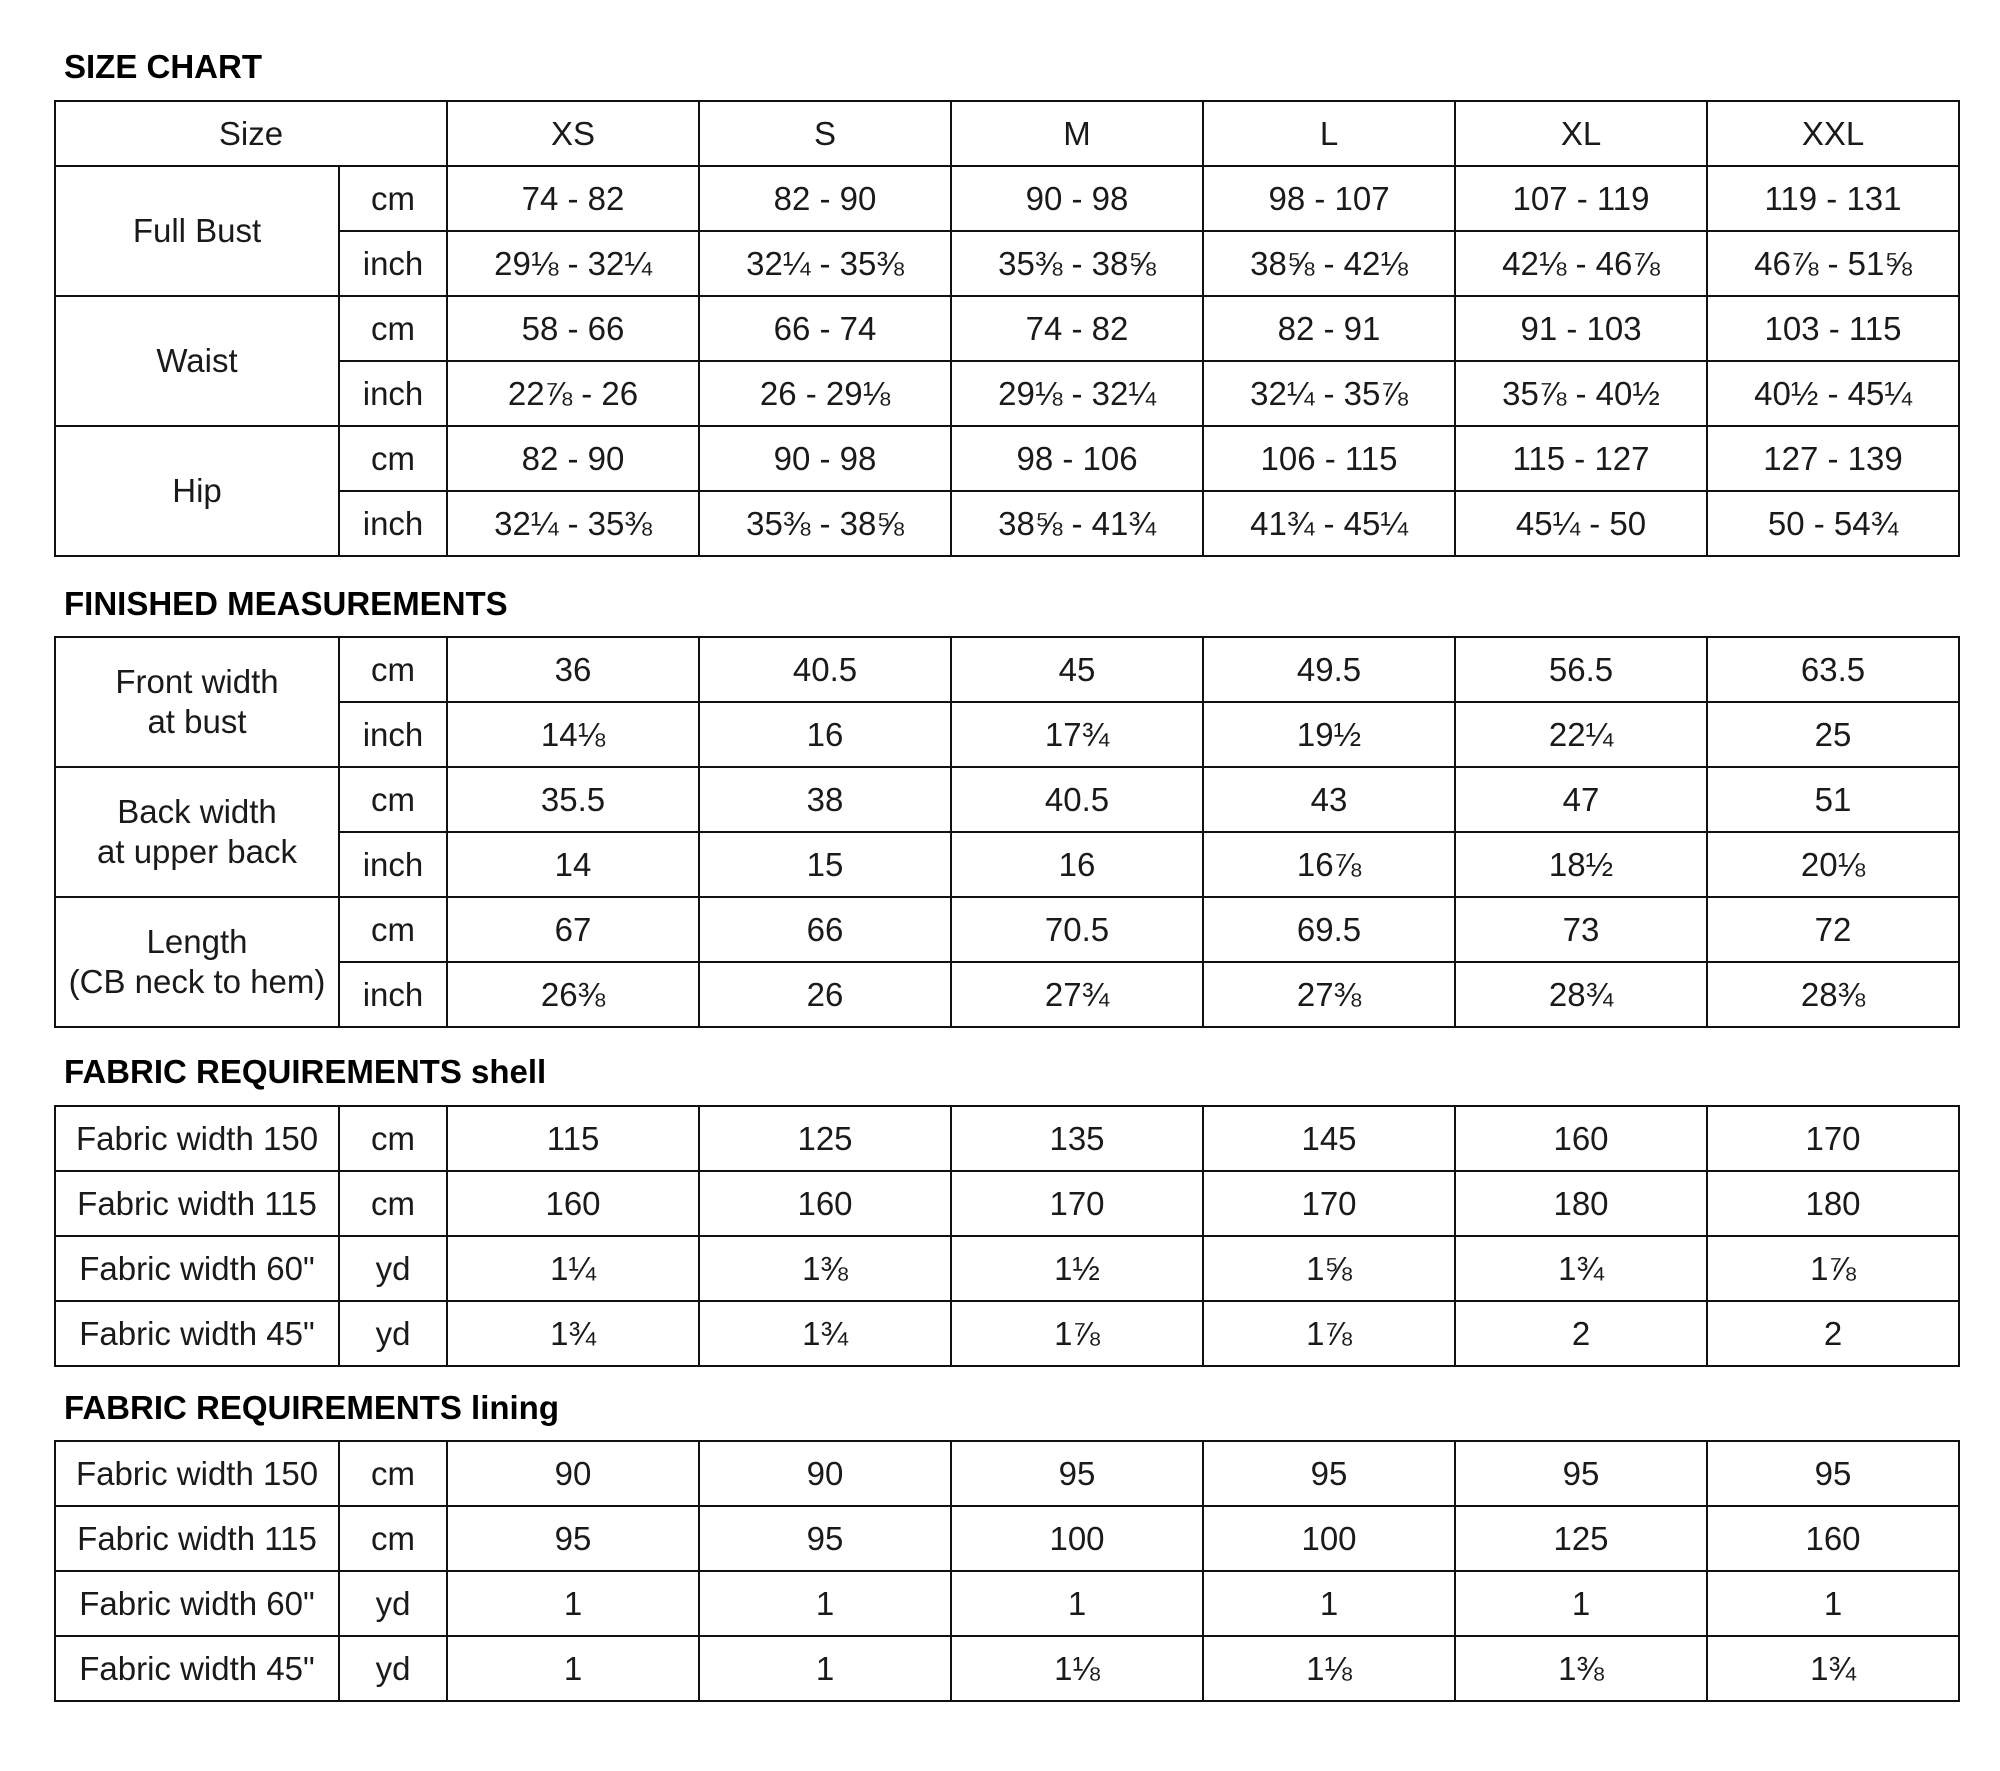 Image resolution: width=2000 pixels, height=1771 pixels. I want to click on value-cell: 22¼, so click(1581, 734).